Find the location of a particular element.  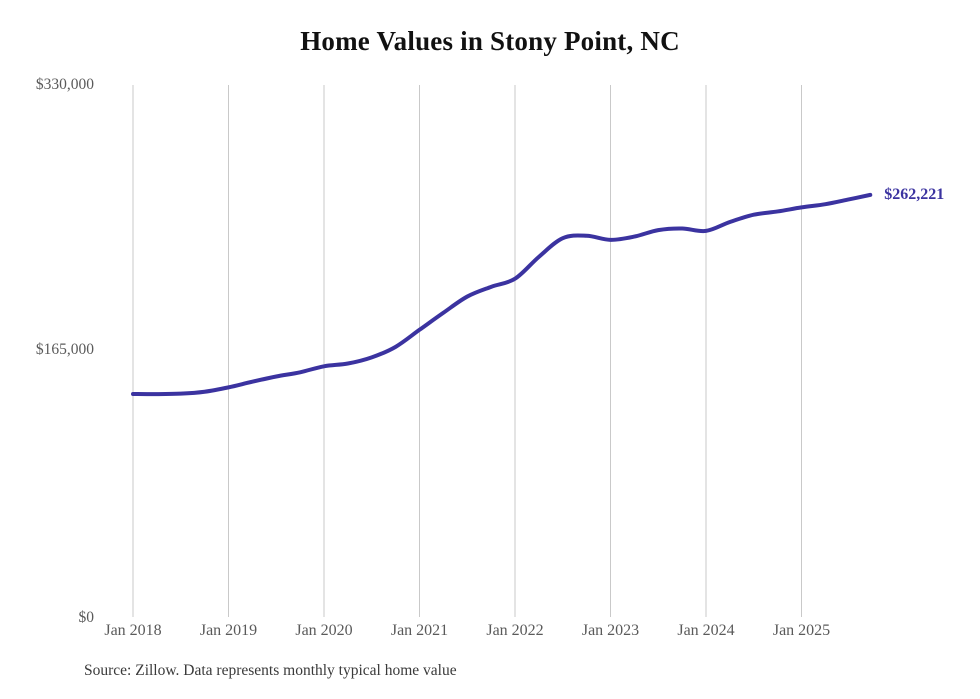

x-axis-tick-label-jan-2022: Jan 2022 is located at coordinates (515, 630).